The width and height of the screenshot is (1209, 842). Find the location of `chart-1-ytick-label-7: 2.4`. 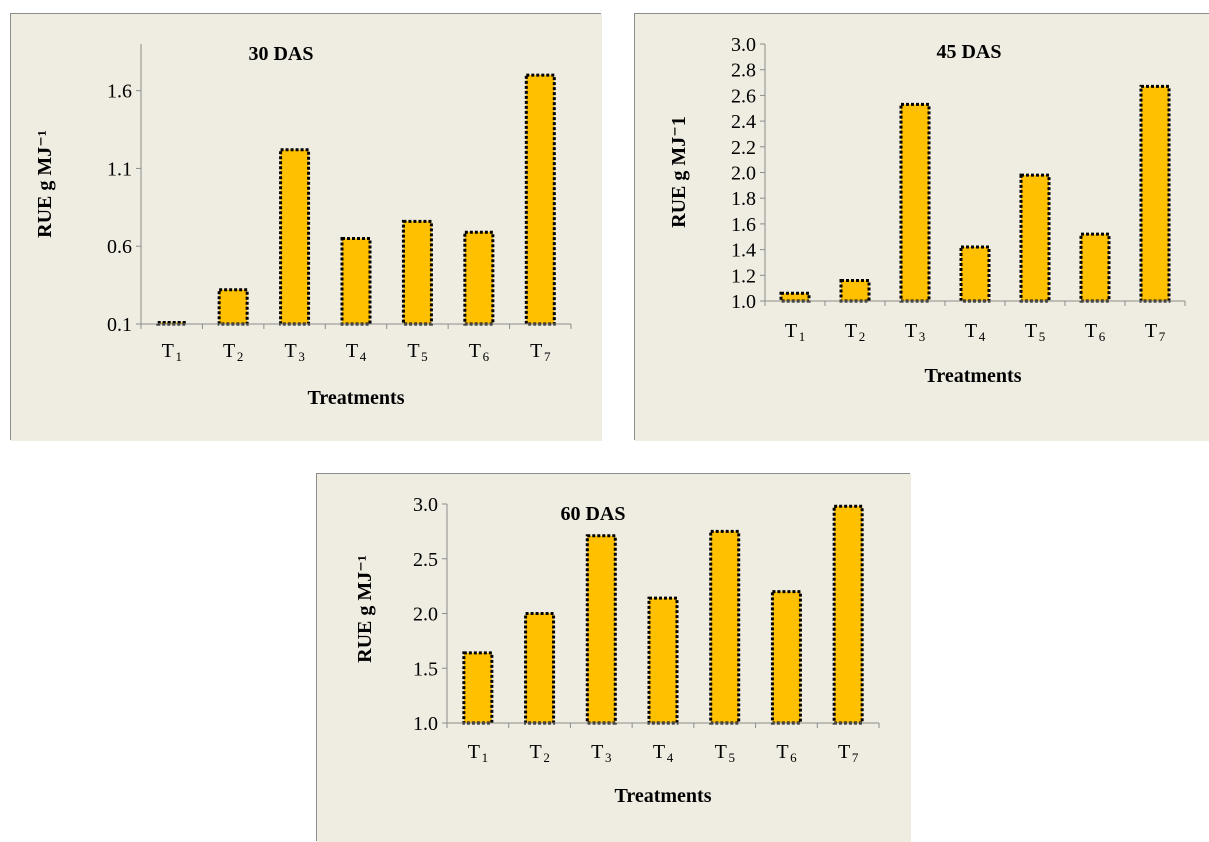

chart-1-ytick-label-7: 2.4 is located at coordinates (743, 122).